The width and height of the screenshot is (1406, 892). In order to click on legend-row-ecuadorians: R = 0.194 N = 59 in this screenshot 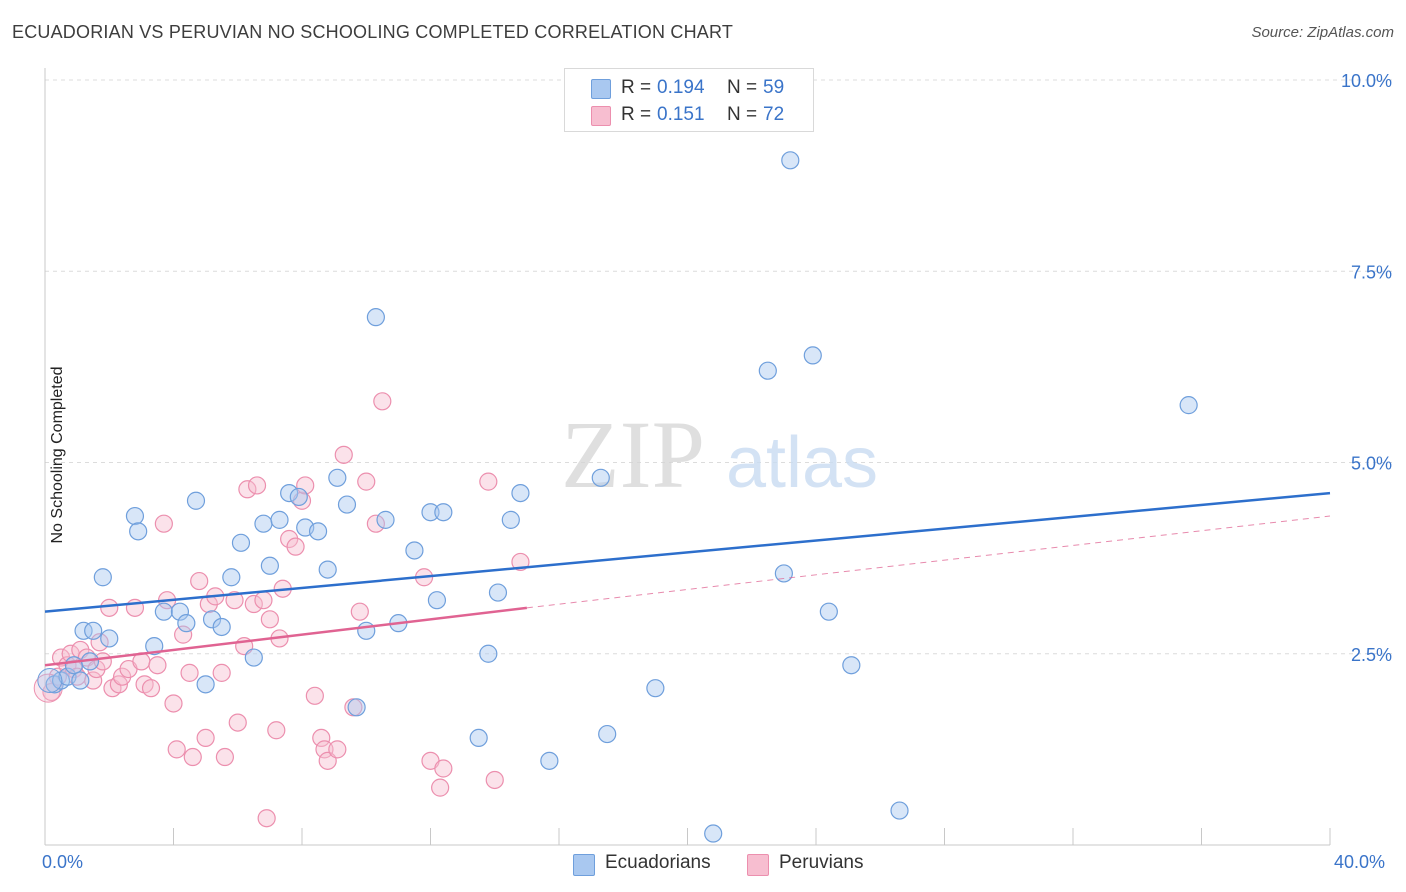, I will do `click(689, 88)`.